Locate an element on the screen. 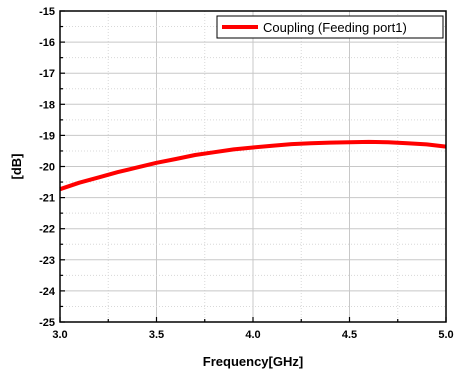 The image size is (457, 378). x-tick-label: 4.0 is located at coordinates (252, 335).